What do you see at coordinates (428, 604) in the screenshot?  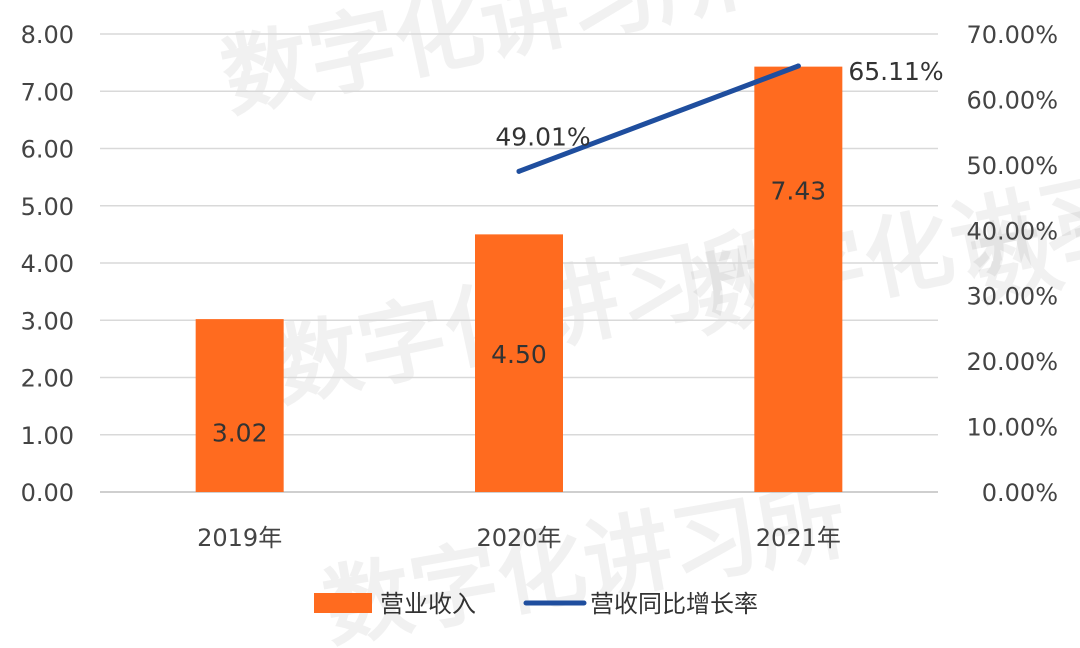 I see `legend-label-bar: 营业收入` at bounding box center [428, 604].